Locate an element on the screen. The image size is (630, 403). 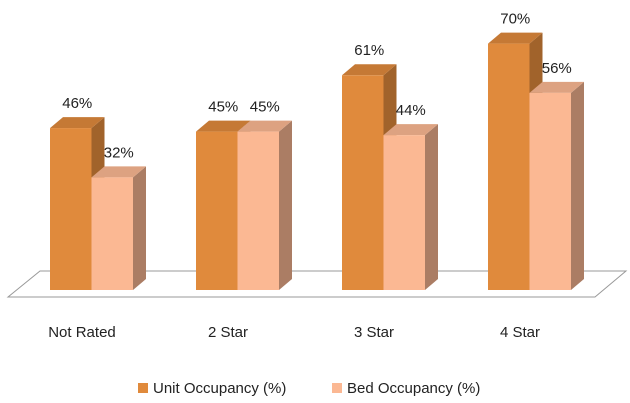
data-label: 70% is located at coordinates (515, 19).